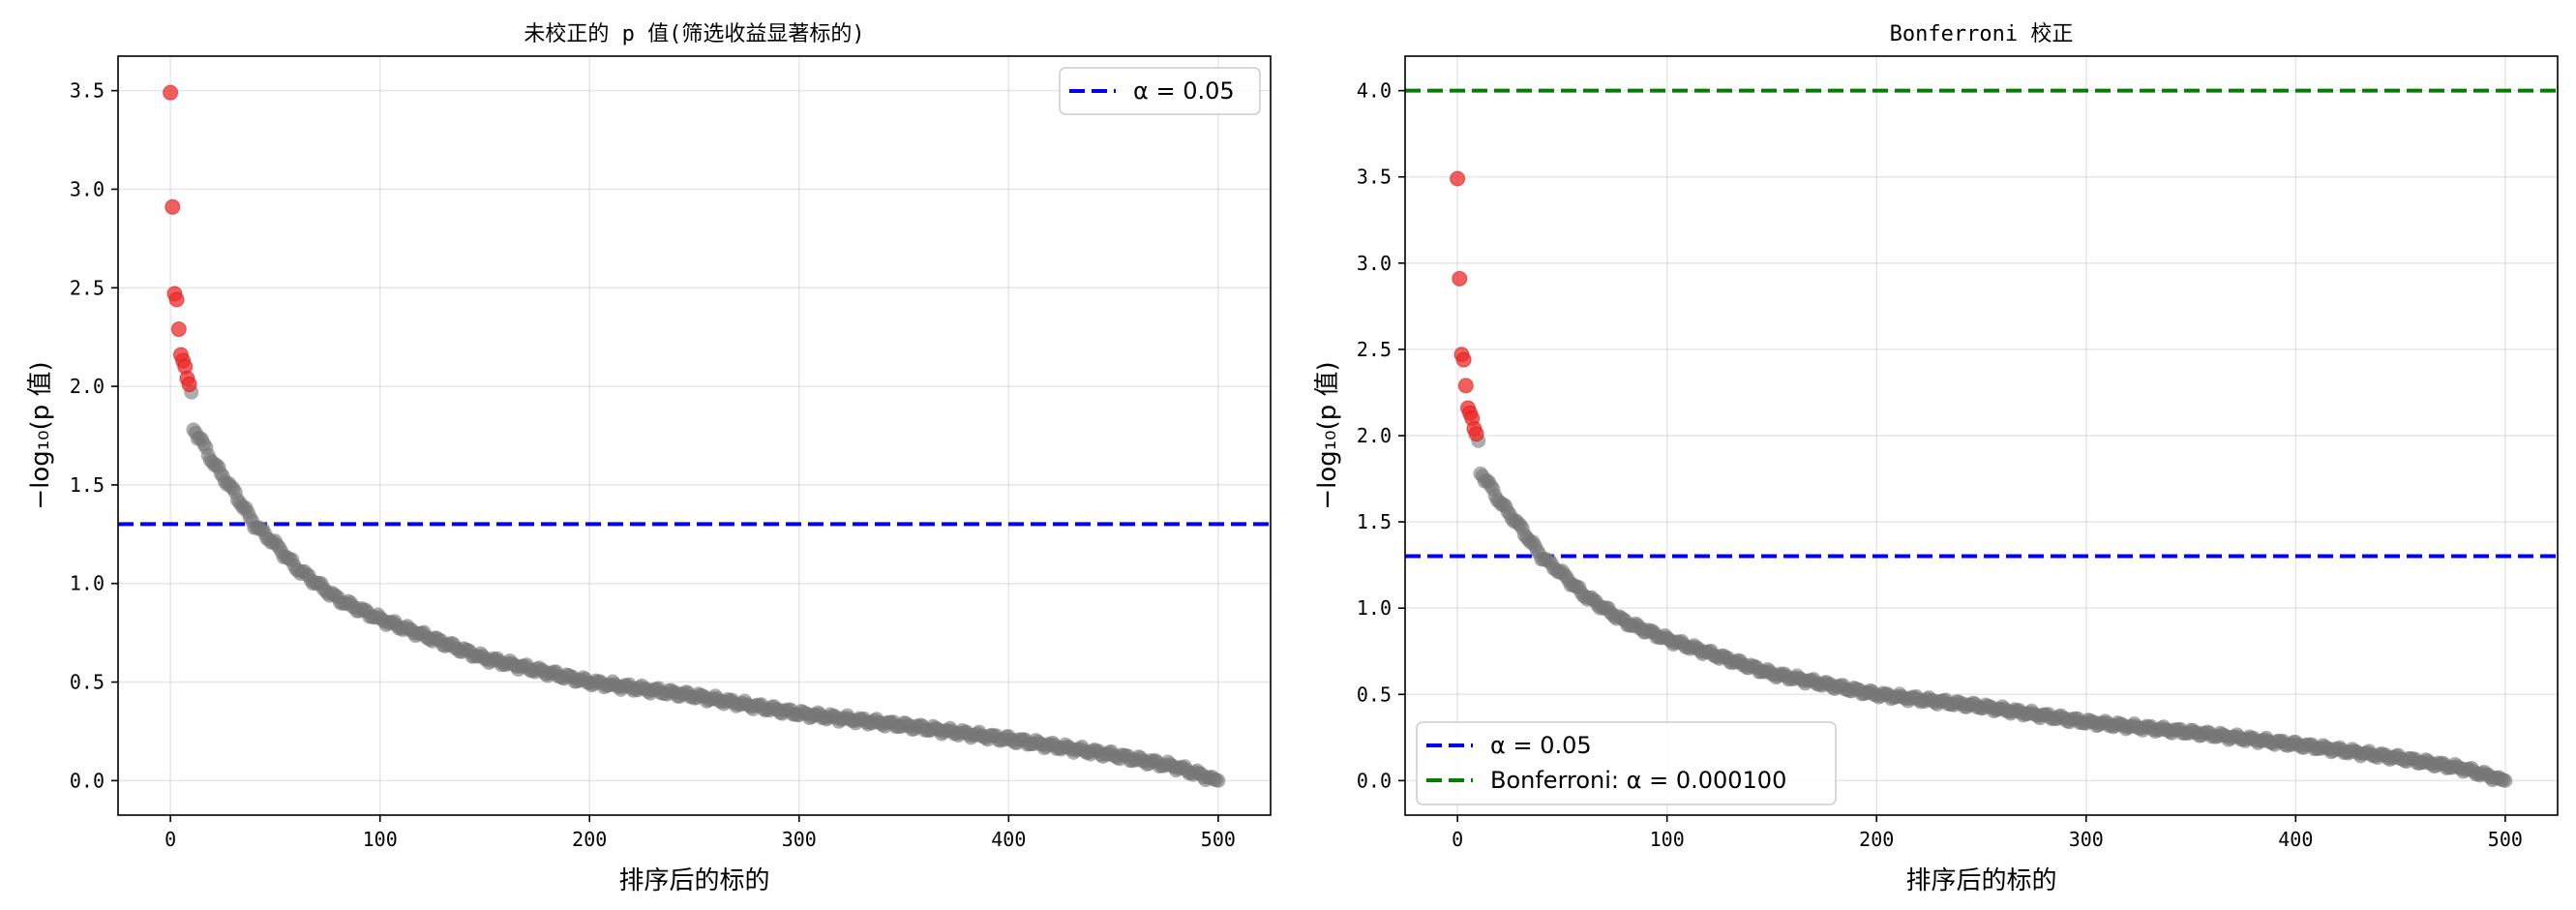 Image resolution: width=2576 pixels, height=910 pixels. Describe the element at coordinates (1374, 91) in the screenshot. I see `y-tick-label: 4.0` at that location.